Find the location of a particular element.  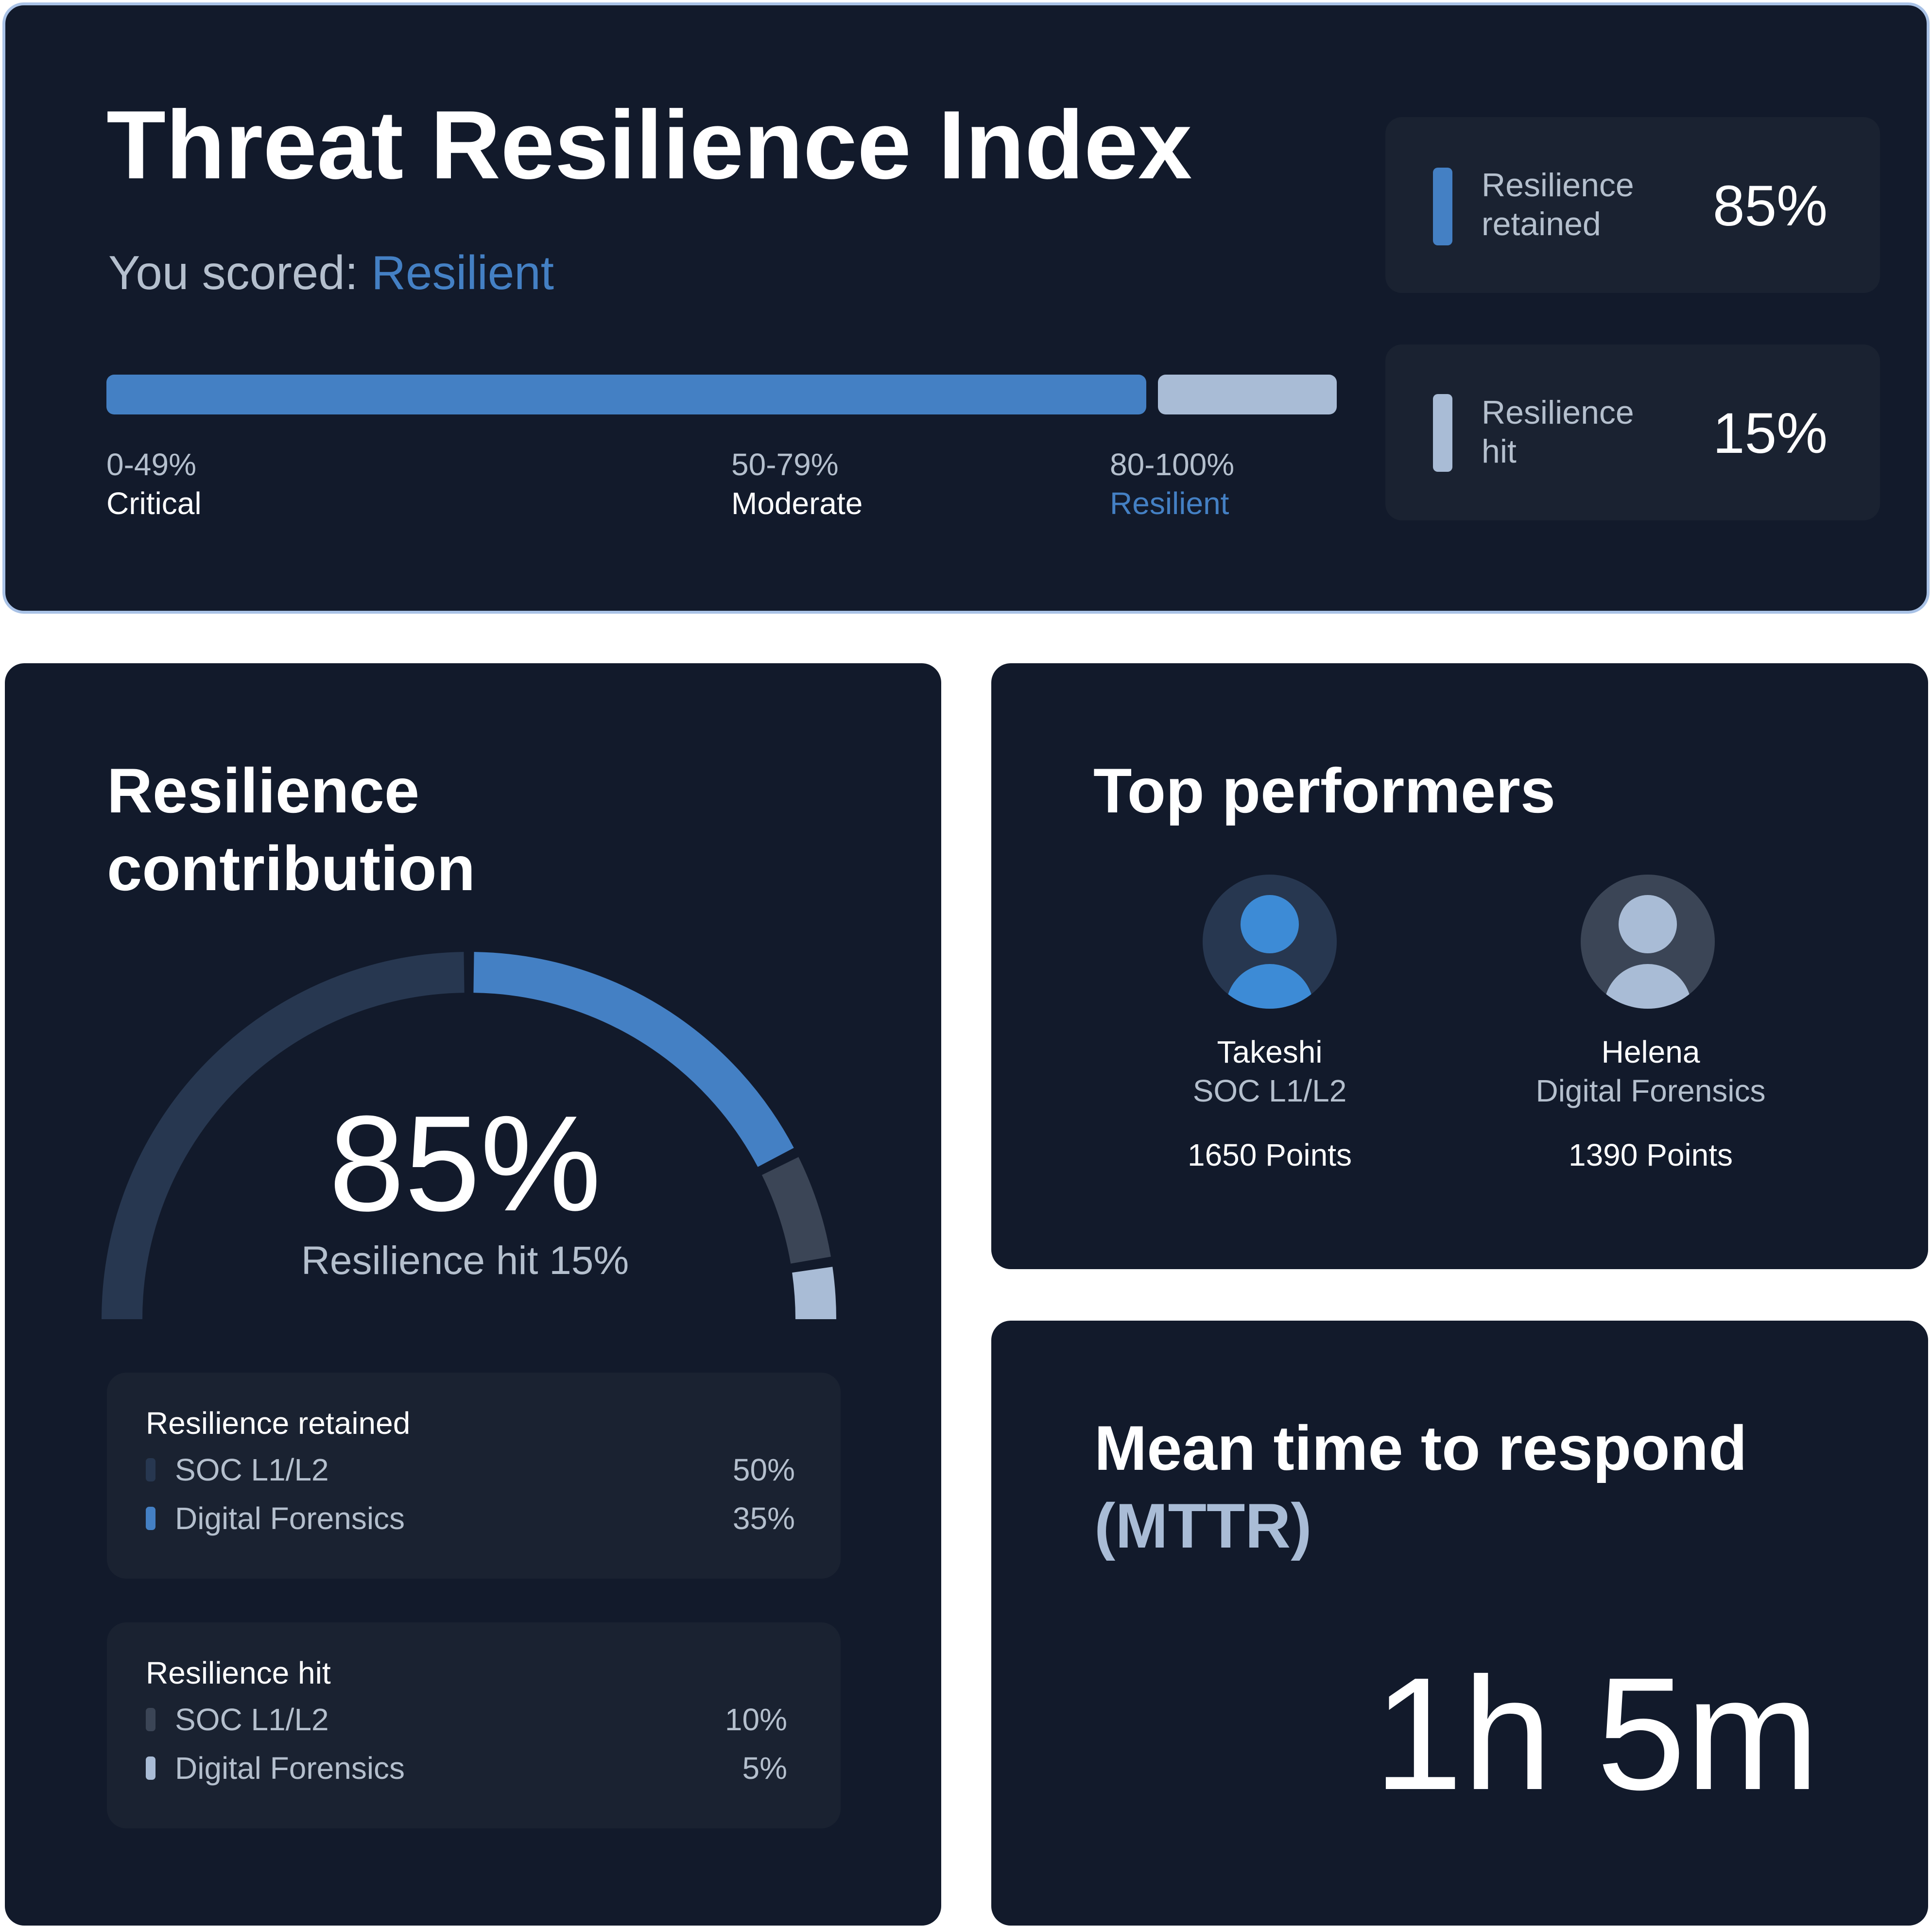

range-moderate-value: 50-79% is located at coordinates (785, 464).